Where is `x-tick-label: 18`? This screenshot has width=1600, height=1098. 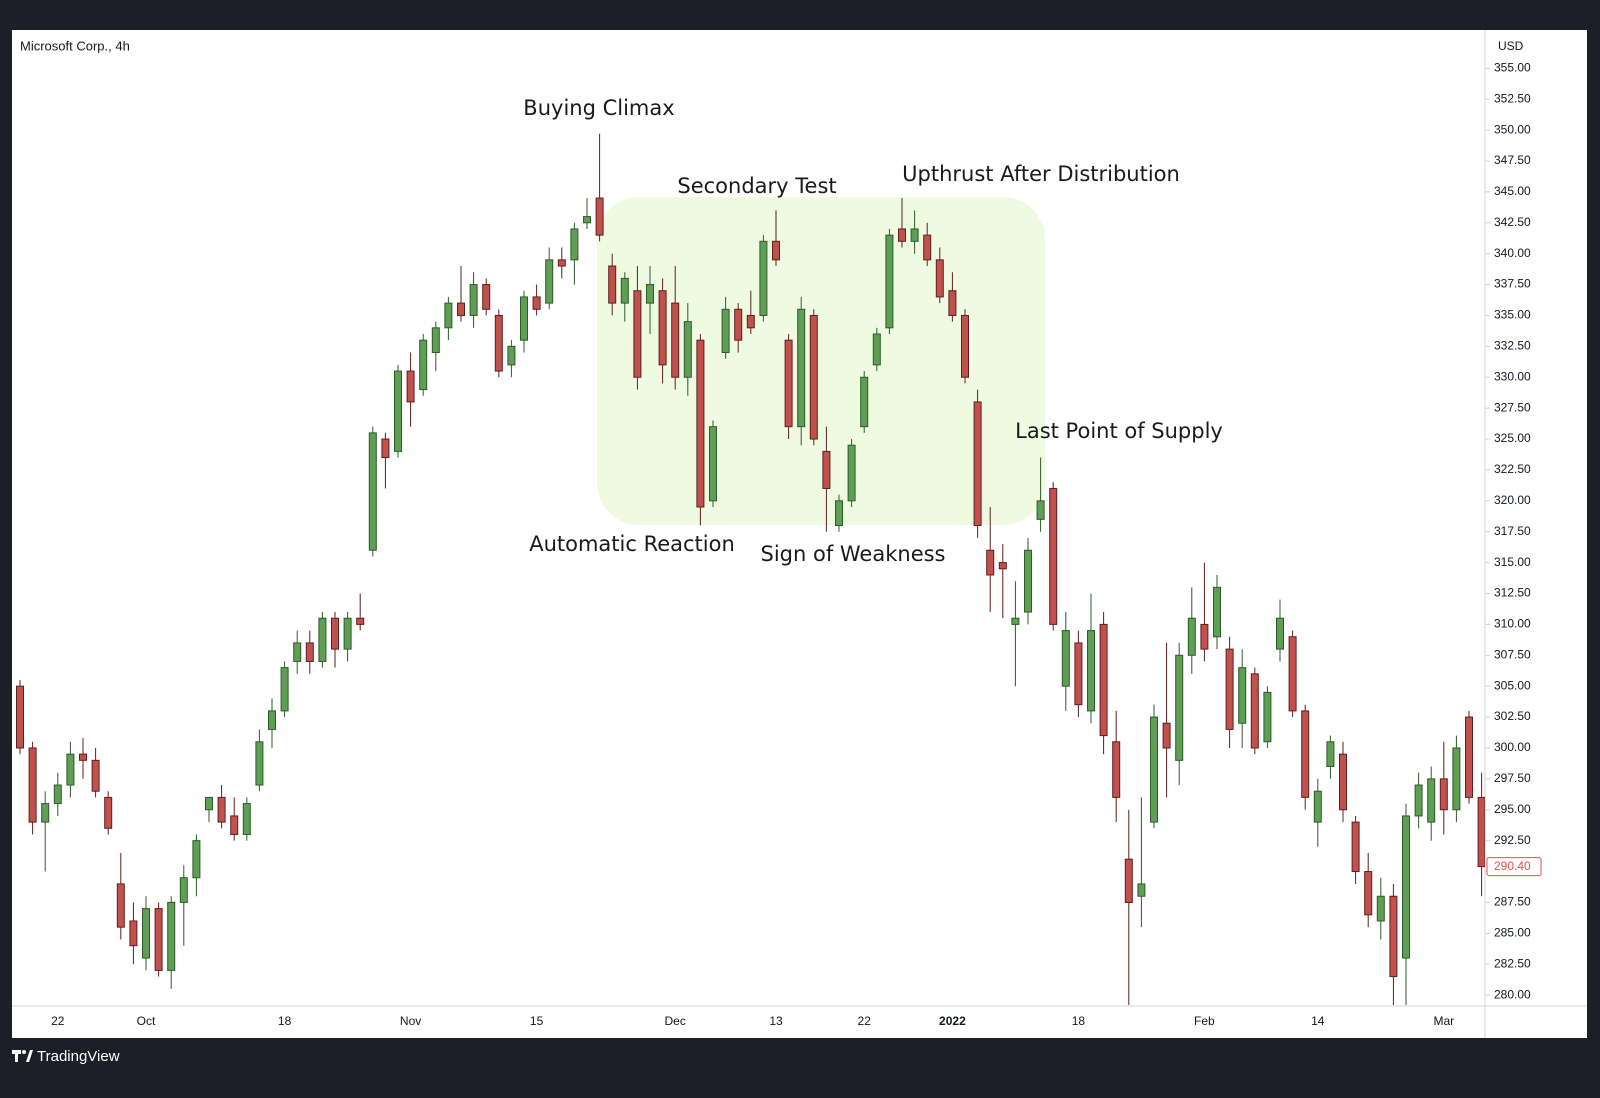 x-tick-label: 18 is located at coordinates (285, 1021).